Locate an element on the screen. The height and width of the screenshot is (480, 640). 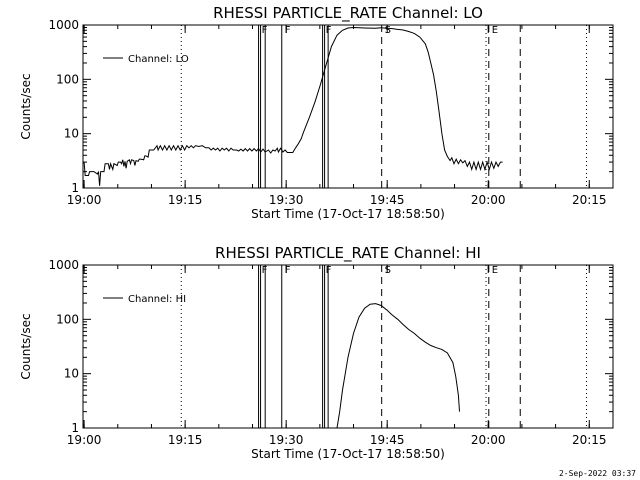
series-line is located at coordinates (398, 365).